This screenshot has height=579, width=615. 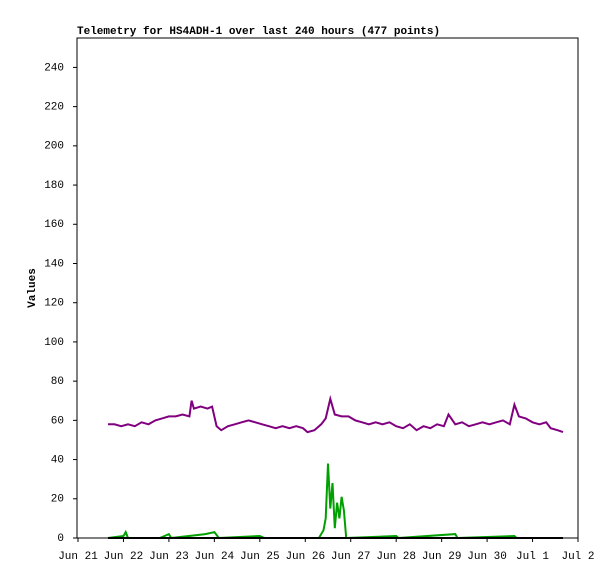 I want to click on x-tick-label: Jul 1, so click(x=532, y=557).